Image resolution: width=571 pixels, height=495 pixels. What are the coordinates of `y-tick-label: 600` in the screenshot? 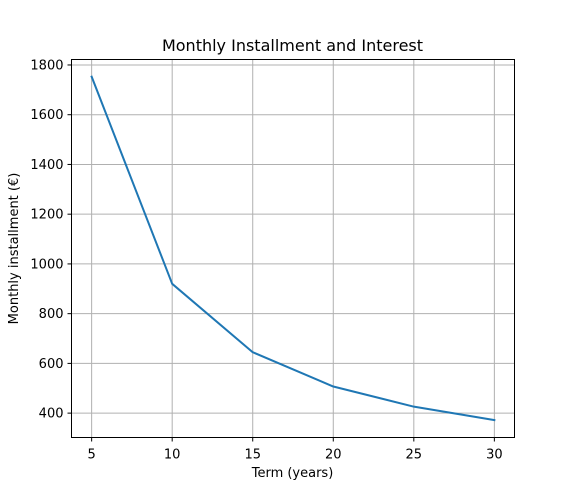 It's located at (51, 364).